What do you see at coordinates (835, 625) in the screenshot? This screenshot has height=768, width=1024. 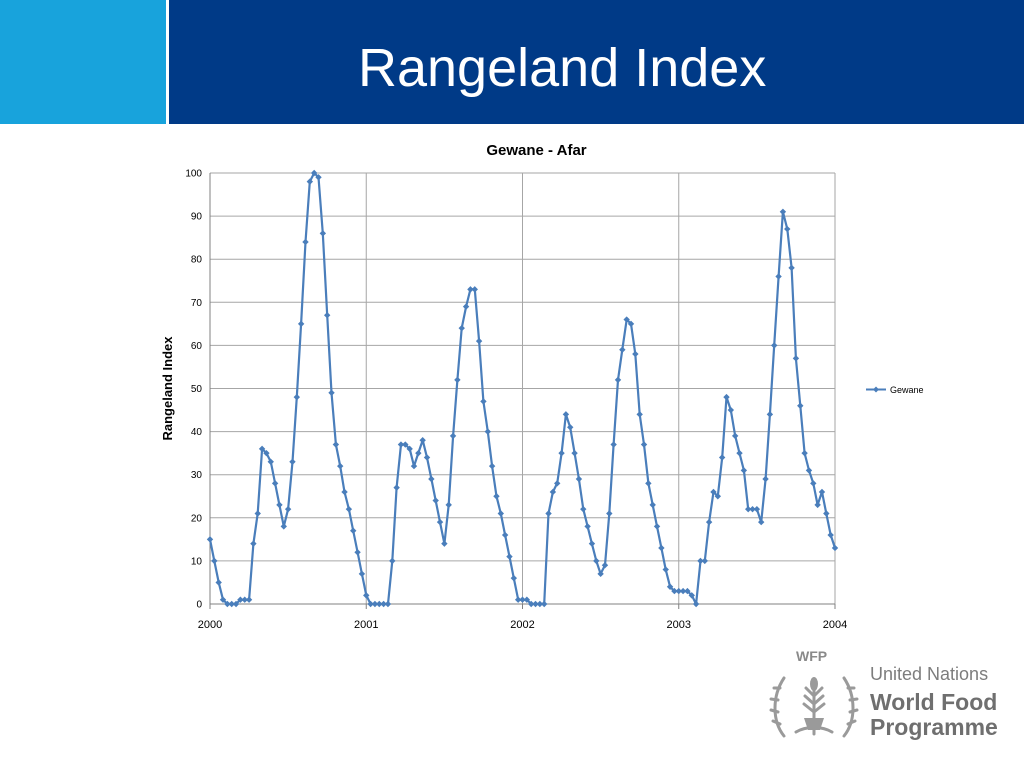 I see `x-tick-label: 2004` at bounding box center [835, 625].